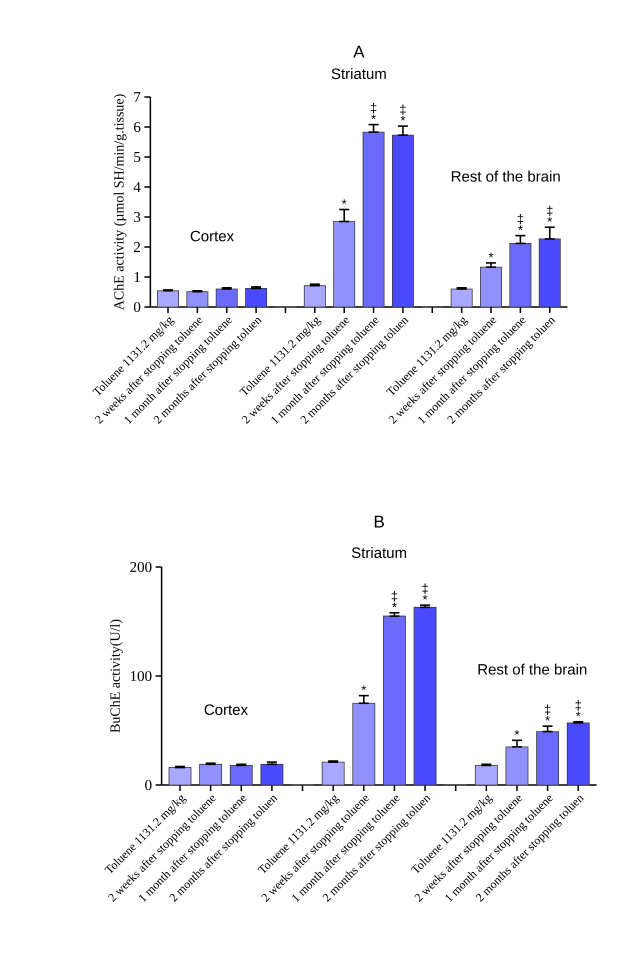 The image size is (644, 965). I want to click on y-tick-label: 200, so click(141, 567).